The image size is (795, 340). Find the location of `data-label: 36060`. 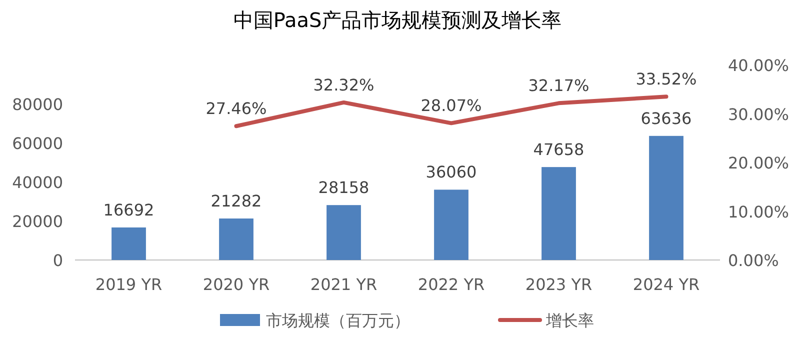

data-label: 36060 is located at coordinates (451, 172).